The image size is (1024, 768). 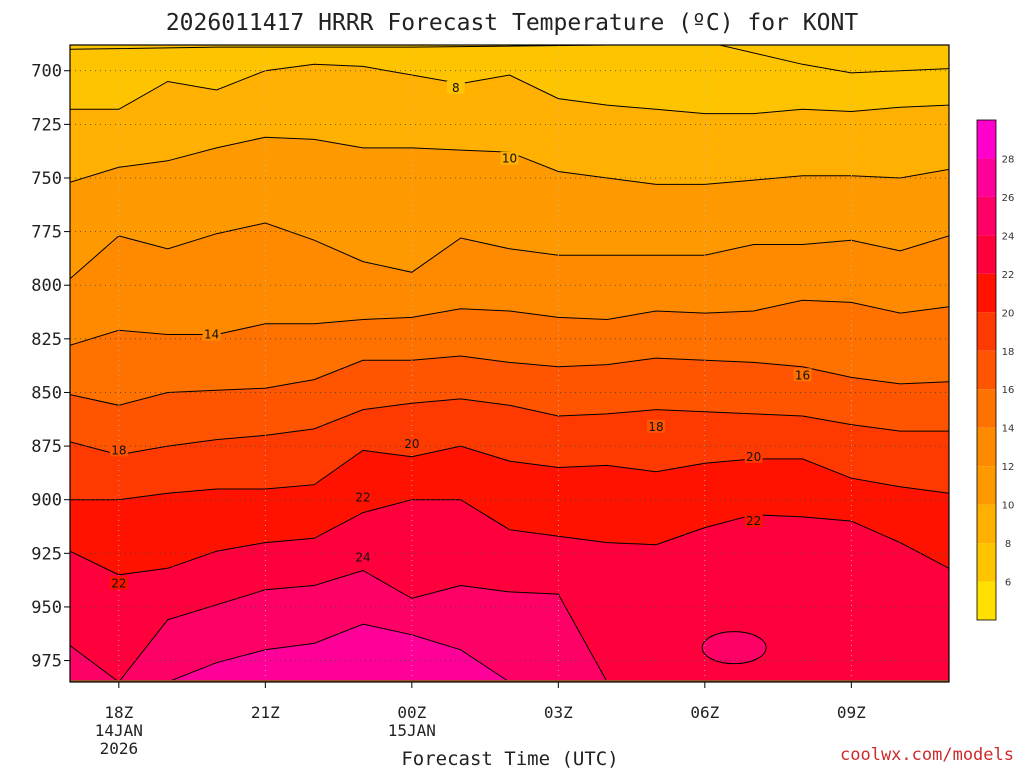 I want to click on contour-label: 16, so click(x=802, y=375).